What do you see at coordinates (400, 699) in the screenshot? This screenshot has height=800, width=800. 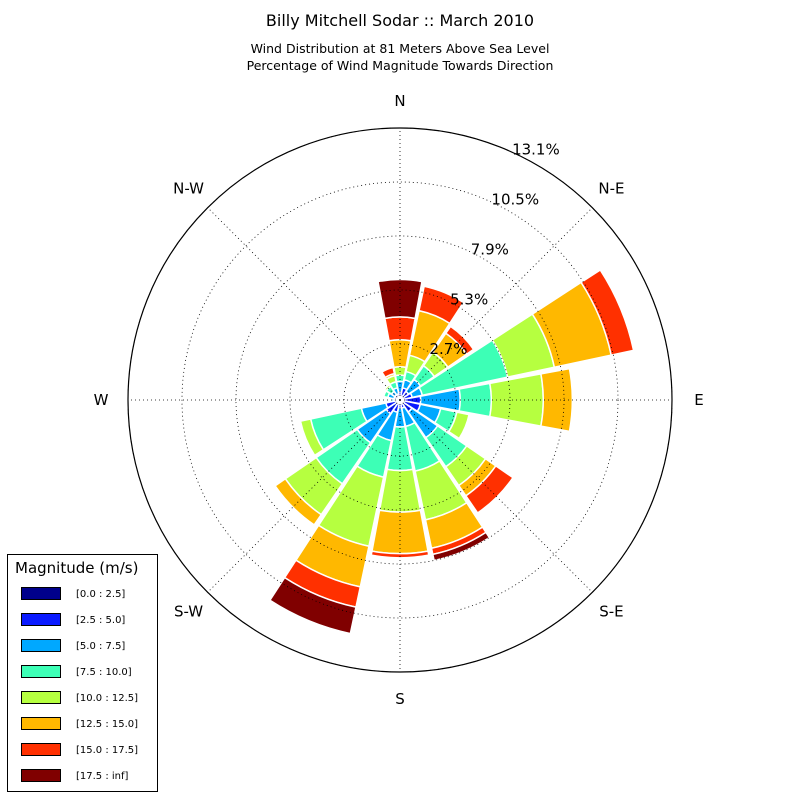 I see `direction-label: S` at bounding box center [400, 699].